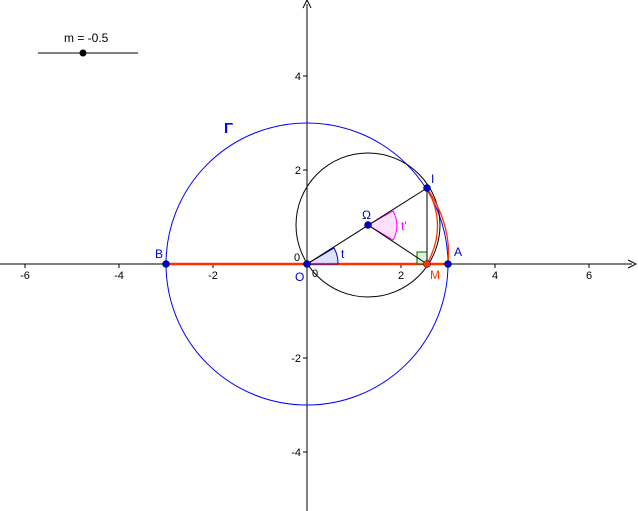 This screenshot has width=638, height=511. What do you see at coordinates (448, 264) in the screenshot?
I see `point-A` at bounding box center [448, 264].